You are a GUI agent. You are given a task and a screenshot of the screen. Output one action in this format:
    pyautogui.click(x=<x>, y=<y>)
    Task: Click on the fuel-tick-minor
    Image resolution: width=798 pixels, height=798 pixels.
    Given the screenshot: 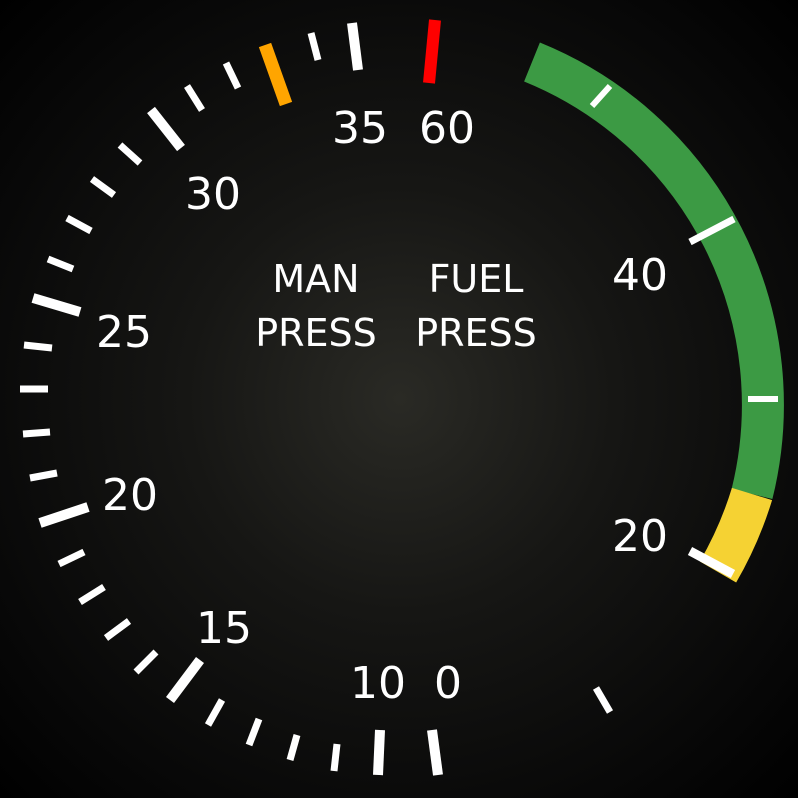 What is the action you would take?
    pyautogui.click(x=601, y=96)
    